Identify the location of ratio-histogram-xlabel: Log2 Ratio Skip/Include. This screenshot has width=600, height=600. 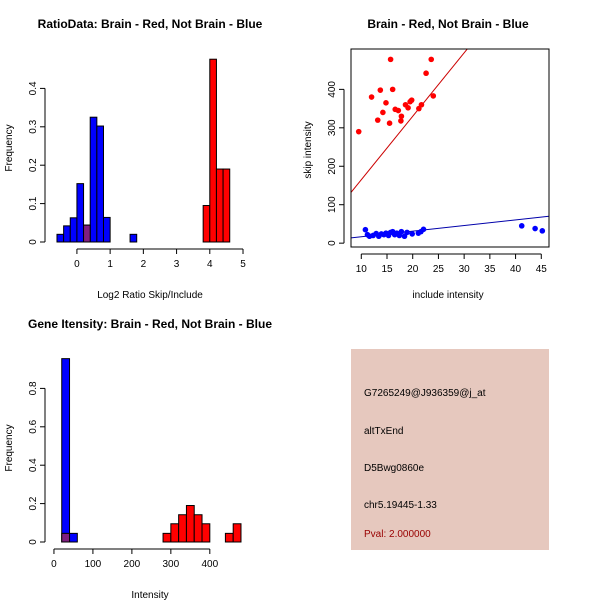
(150, 295).